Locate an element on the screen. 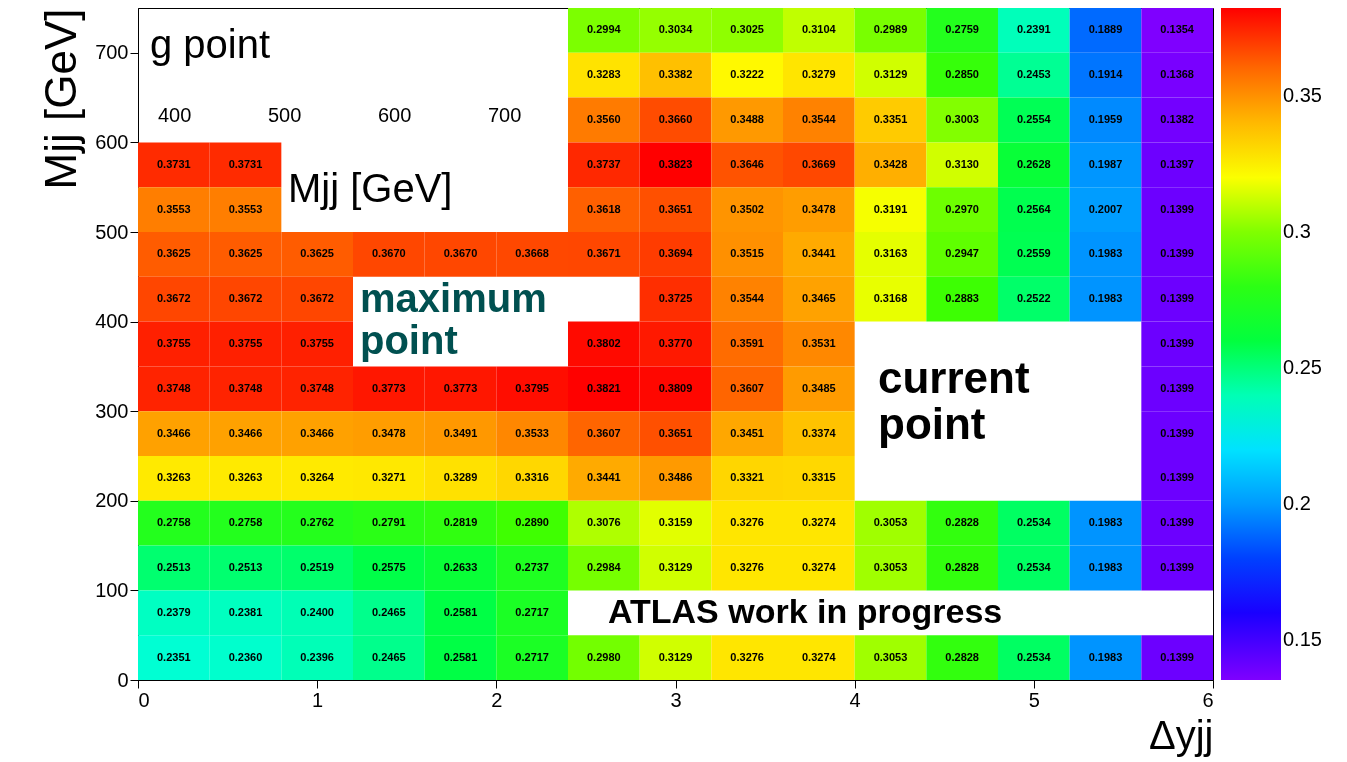 Image resolution: width=1347 pixels, height=762 pixels. data-label: 0.3821 is located at coordinates (604, 387).